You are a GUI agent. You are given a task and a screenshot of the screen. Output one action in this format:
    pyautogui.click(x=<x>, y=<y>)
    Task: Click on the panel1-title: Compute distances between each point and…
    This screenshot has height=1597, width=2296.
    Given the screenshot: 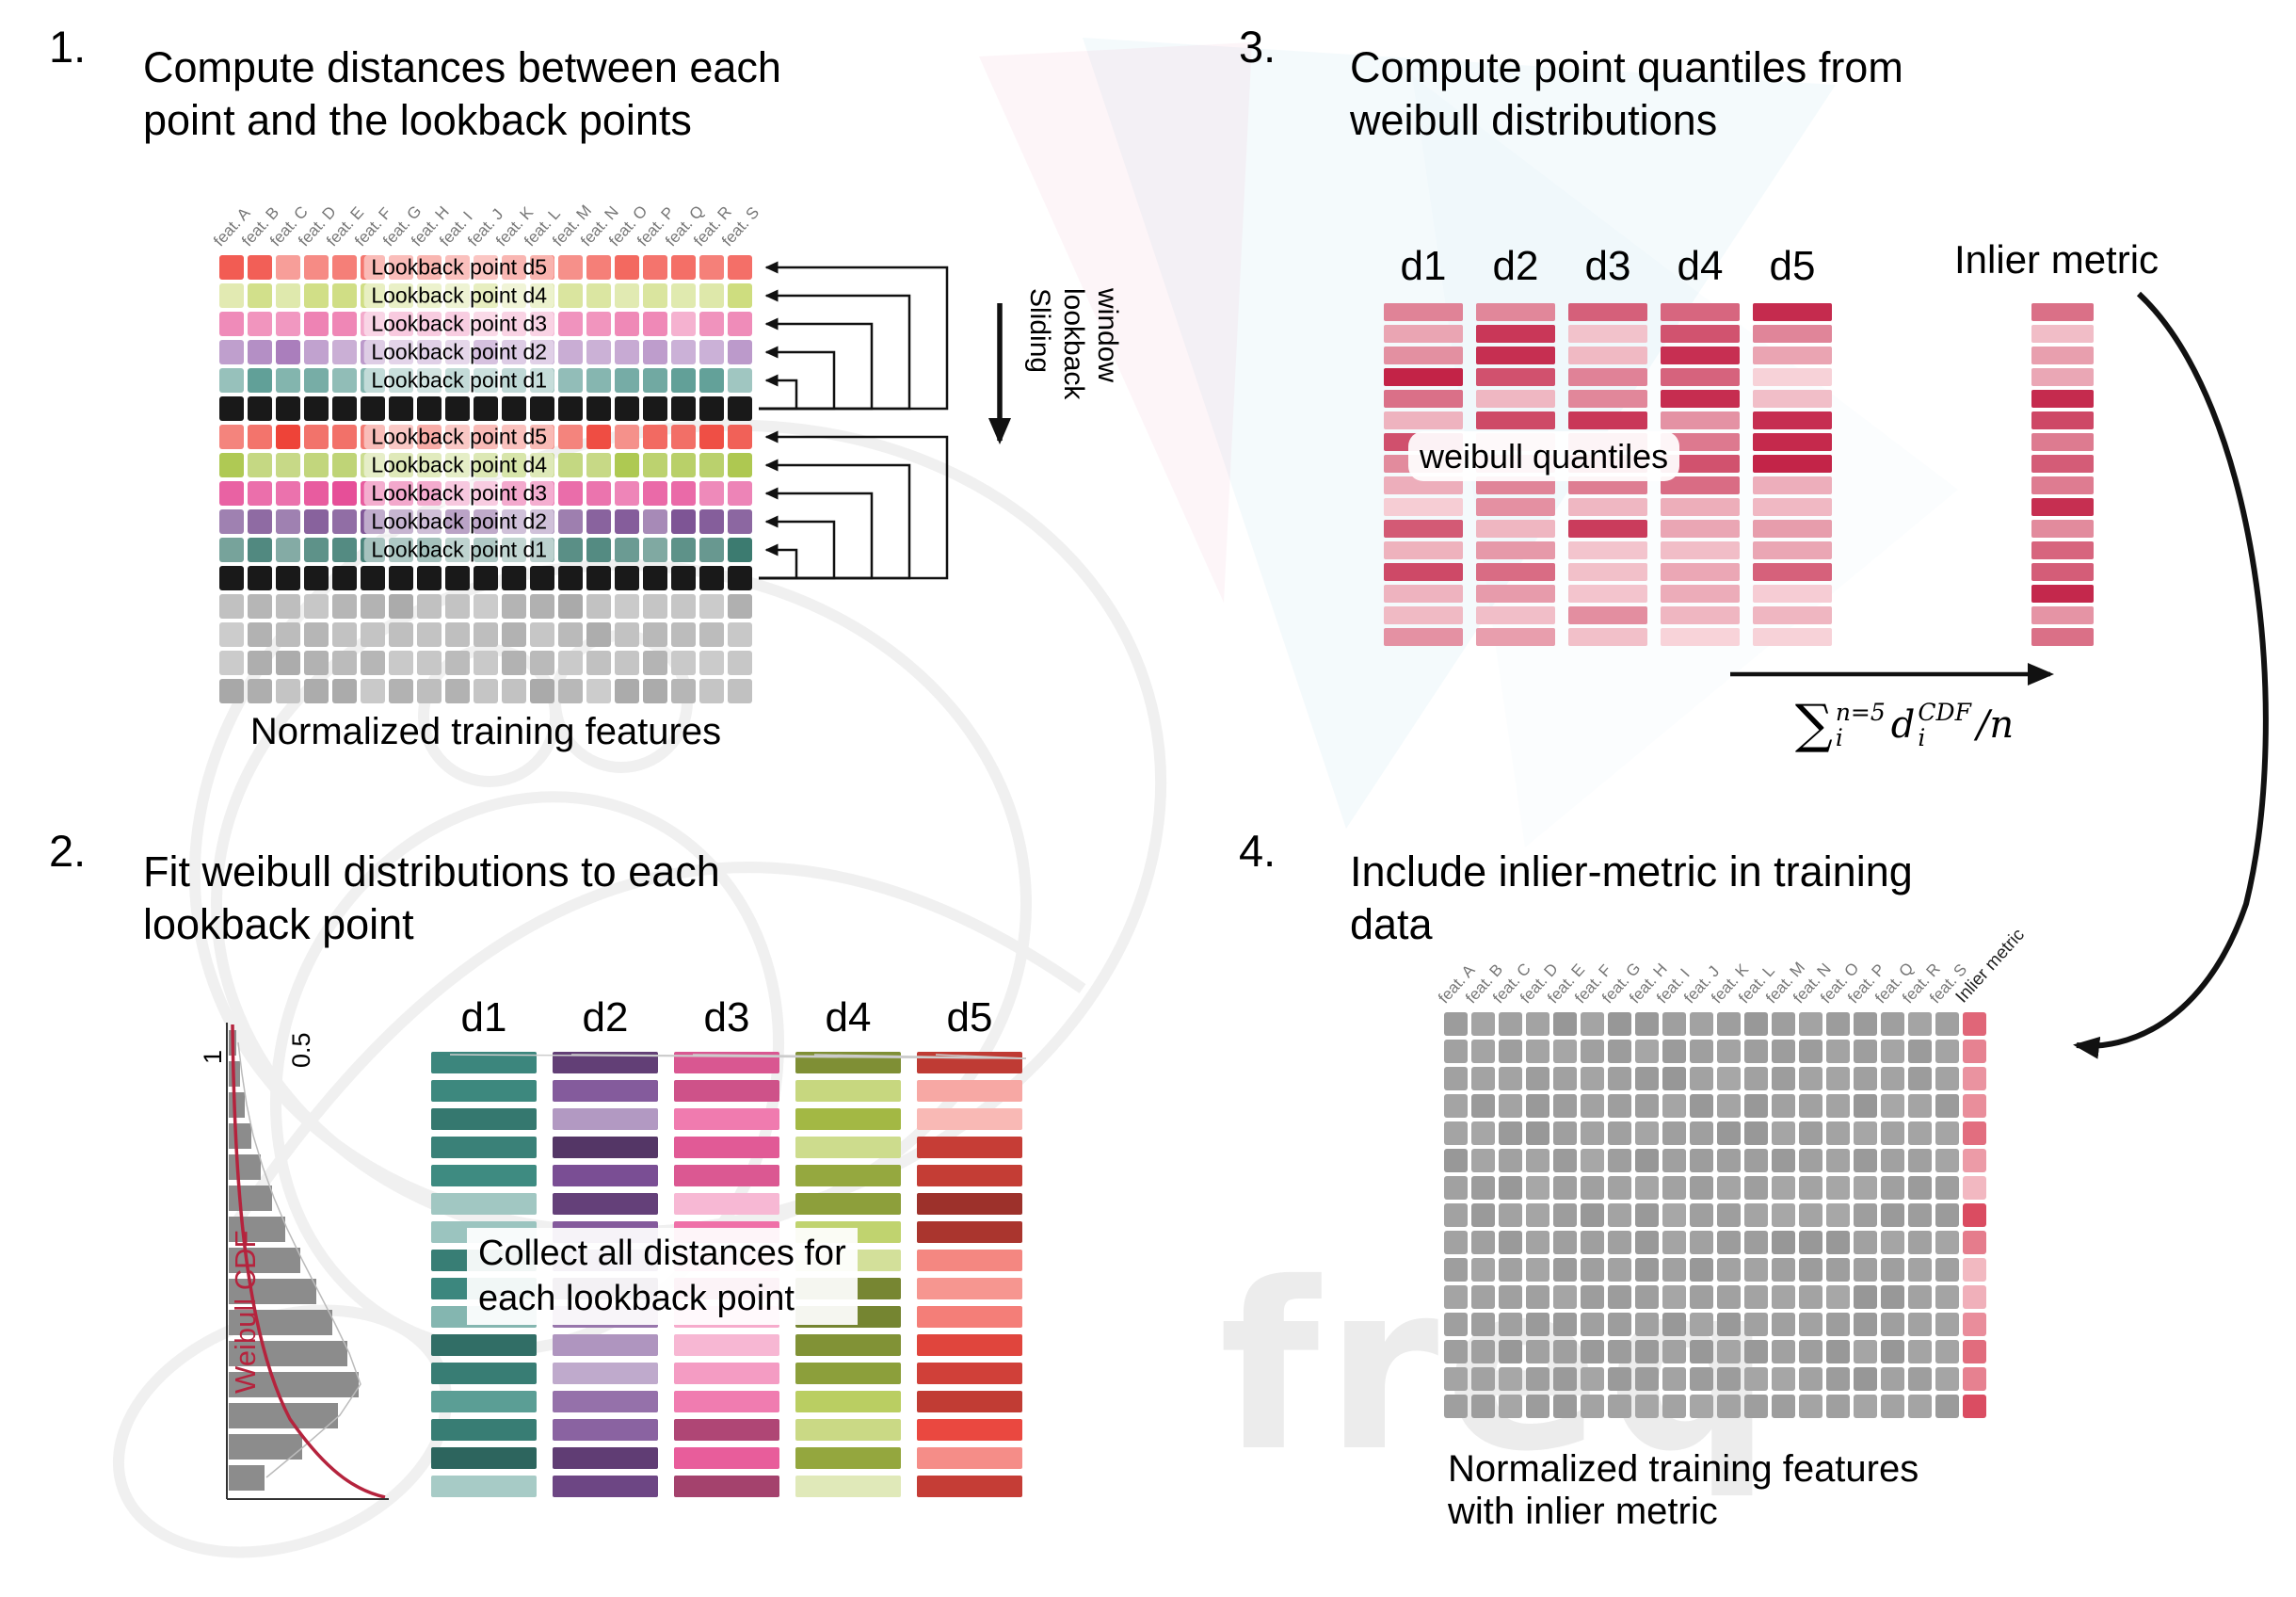 What is the action you would take?
    pyautogui.click(x=462, y=93)
    